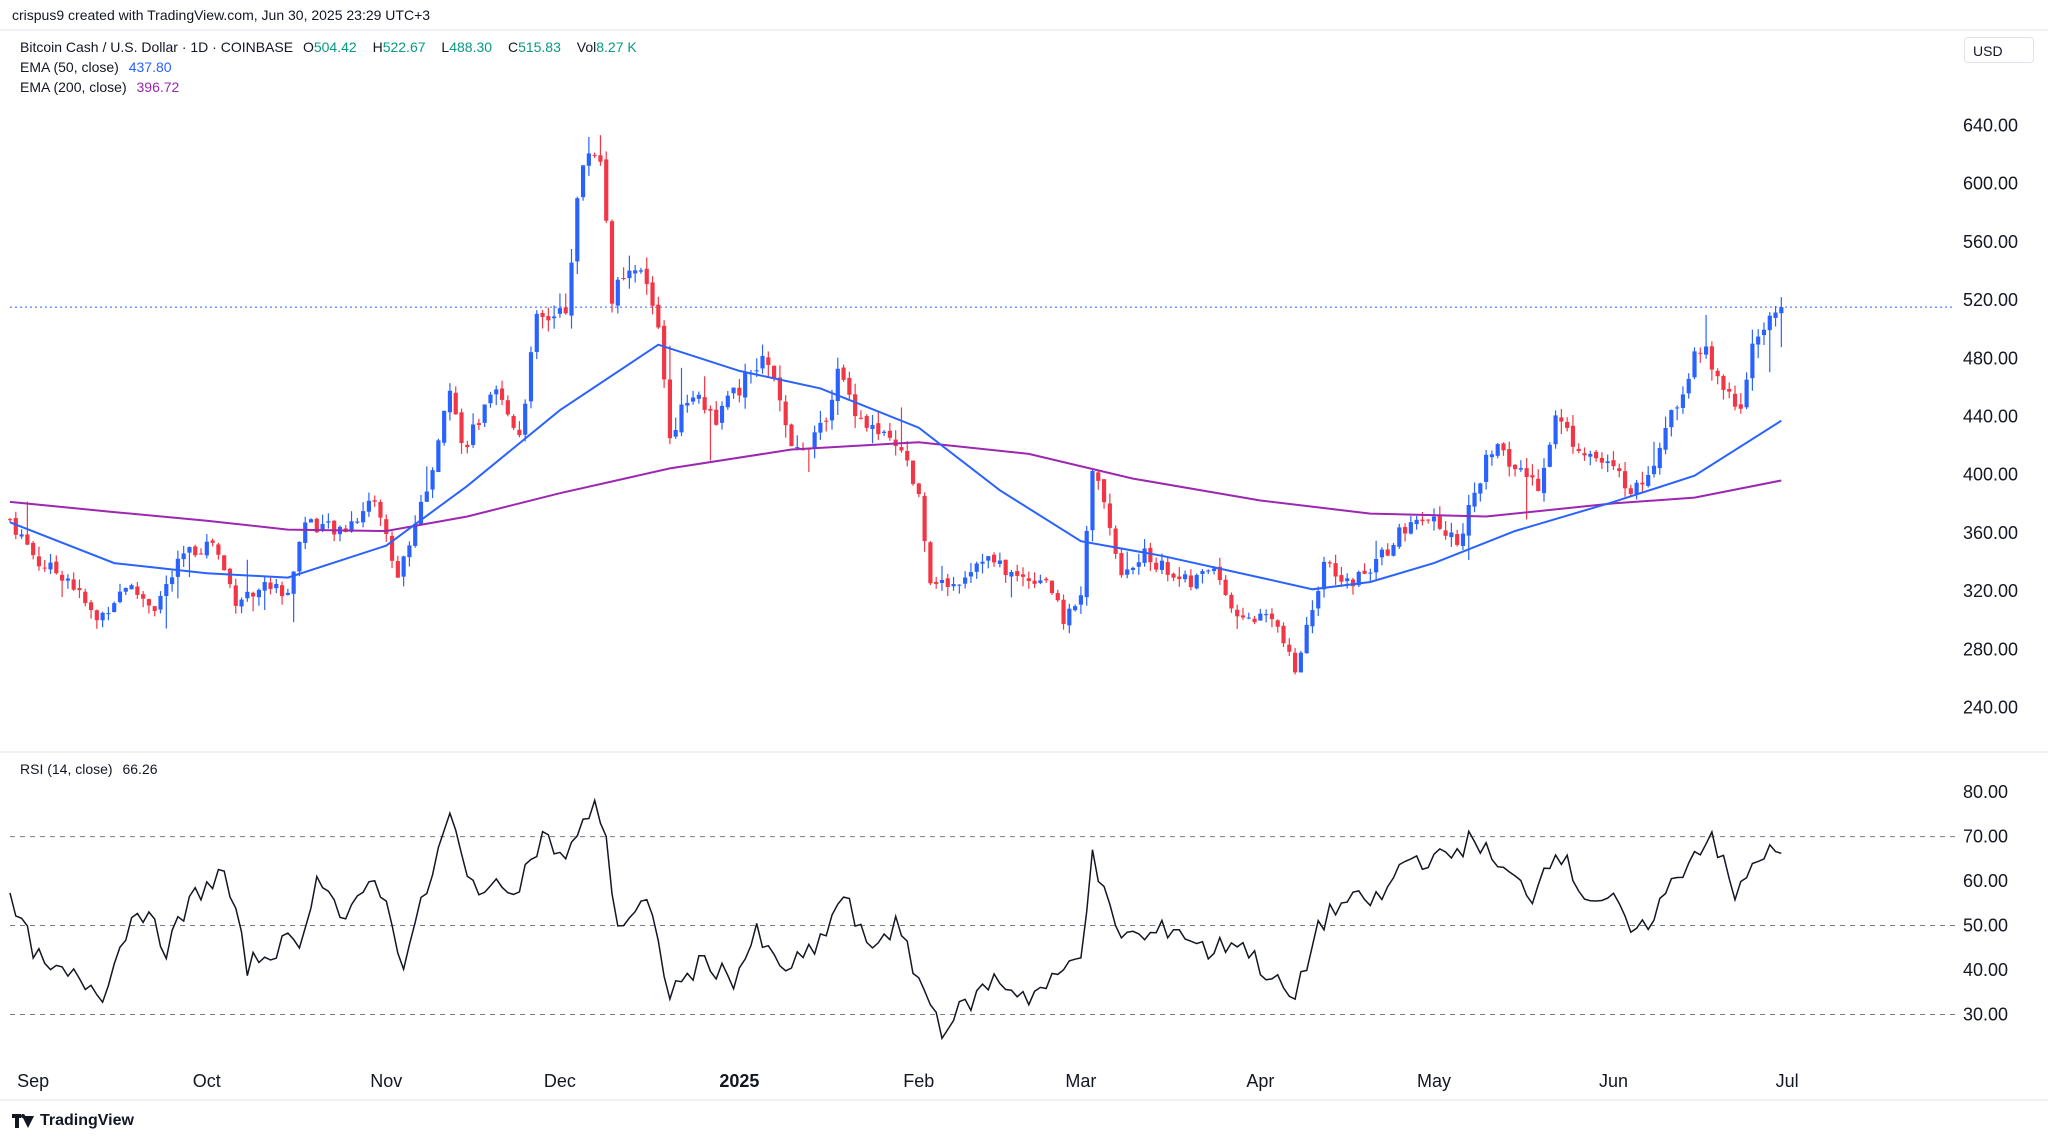 Image resolution: width=2048 pixels, height=1144 pixels. I want to click on rsi-tick-label: 80.00, so click(1985, 792).